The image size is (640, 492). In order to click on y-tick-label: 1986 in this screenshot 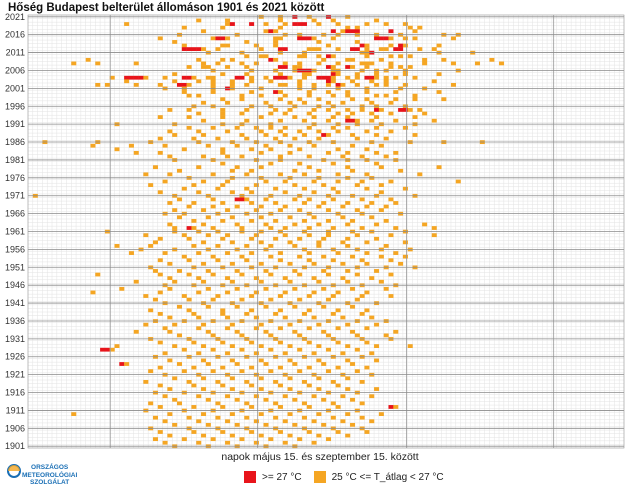, I will do `click(15, 142)`.